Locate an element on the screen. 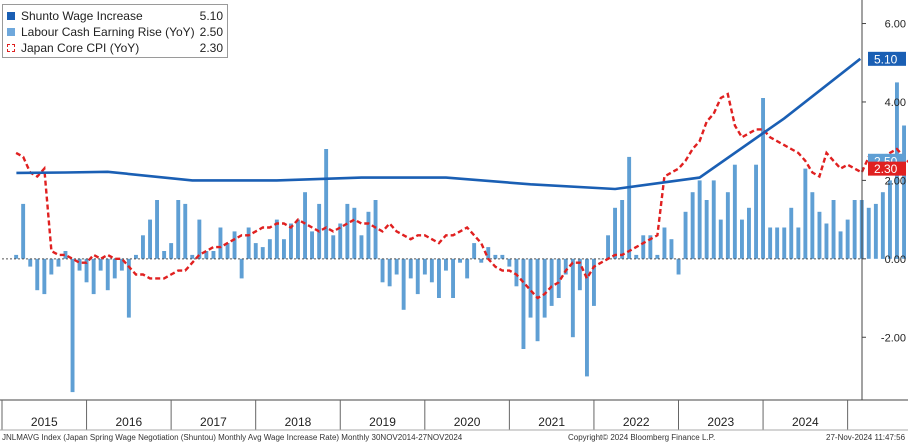  y-tick-label: 0.00 is located at coordinates (895, 260).